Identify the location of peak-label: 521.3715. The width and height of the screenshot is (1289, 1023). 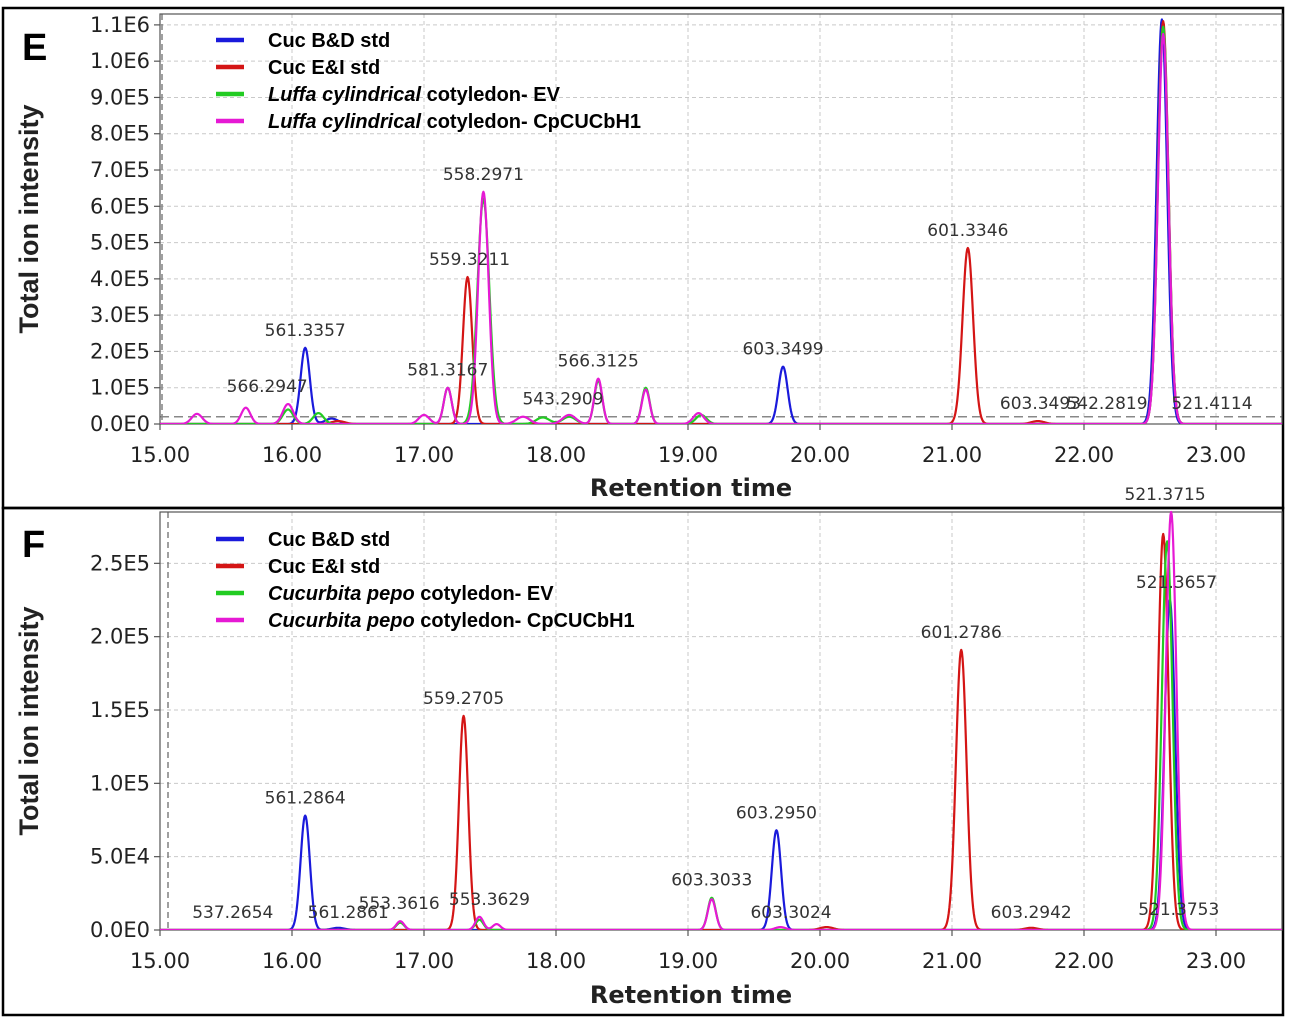
(1165, 495).